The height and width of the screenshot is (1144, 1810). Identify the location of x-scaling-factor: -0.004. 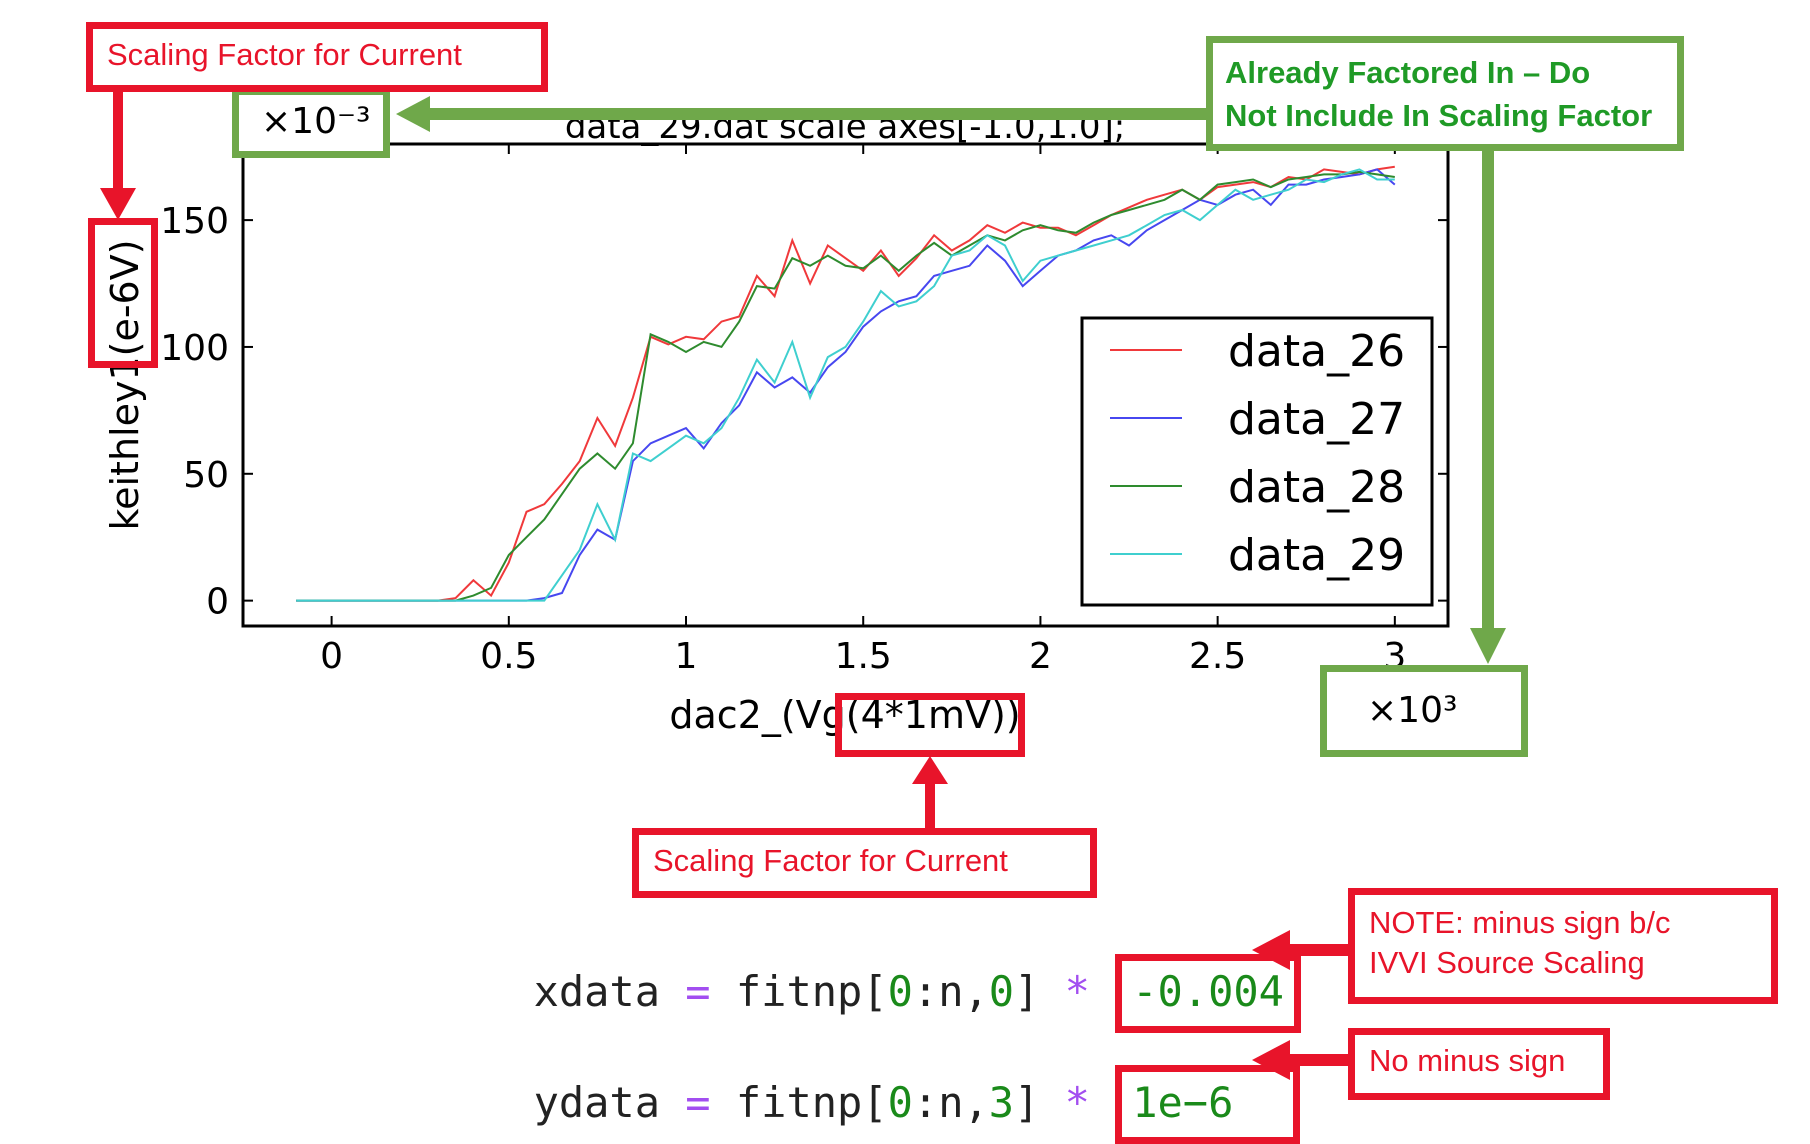
(1208, 991).